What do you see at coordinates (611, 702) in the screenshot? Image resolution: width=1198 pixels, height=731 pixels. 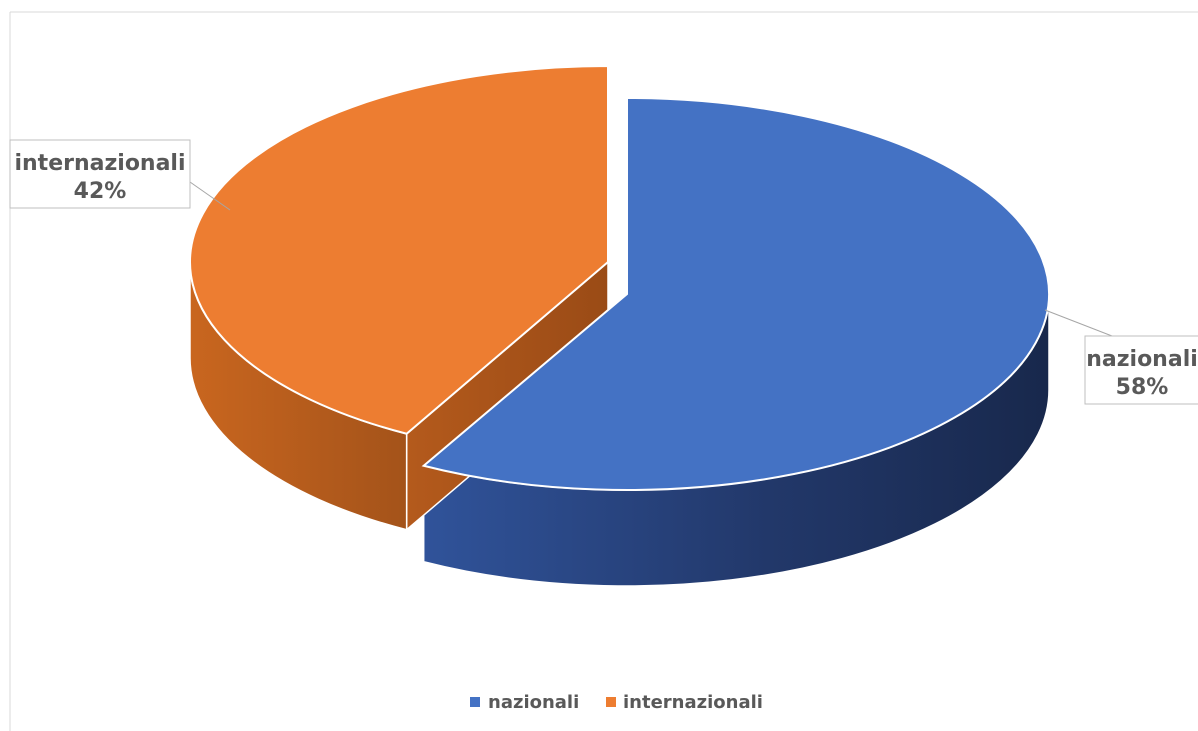 I see `legend-swatch-internazionali` at bounding box center [611, 702].